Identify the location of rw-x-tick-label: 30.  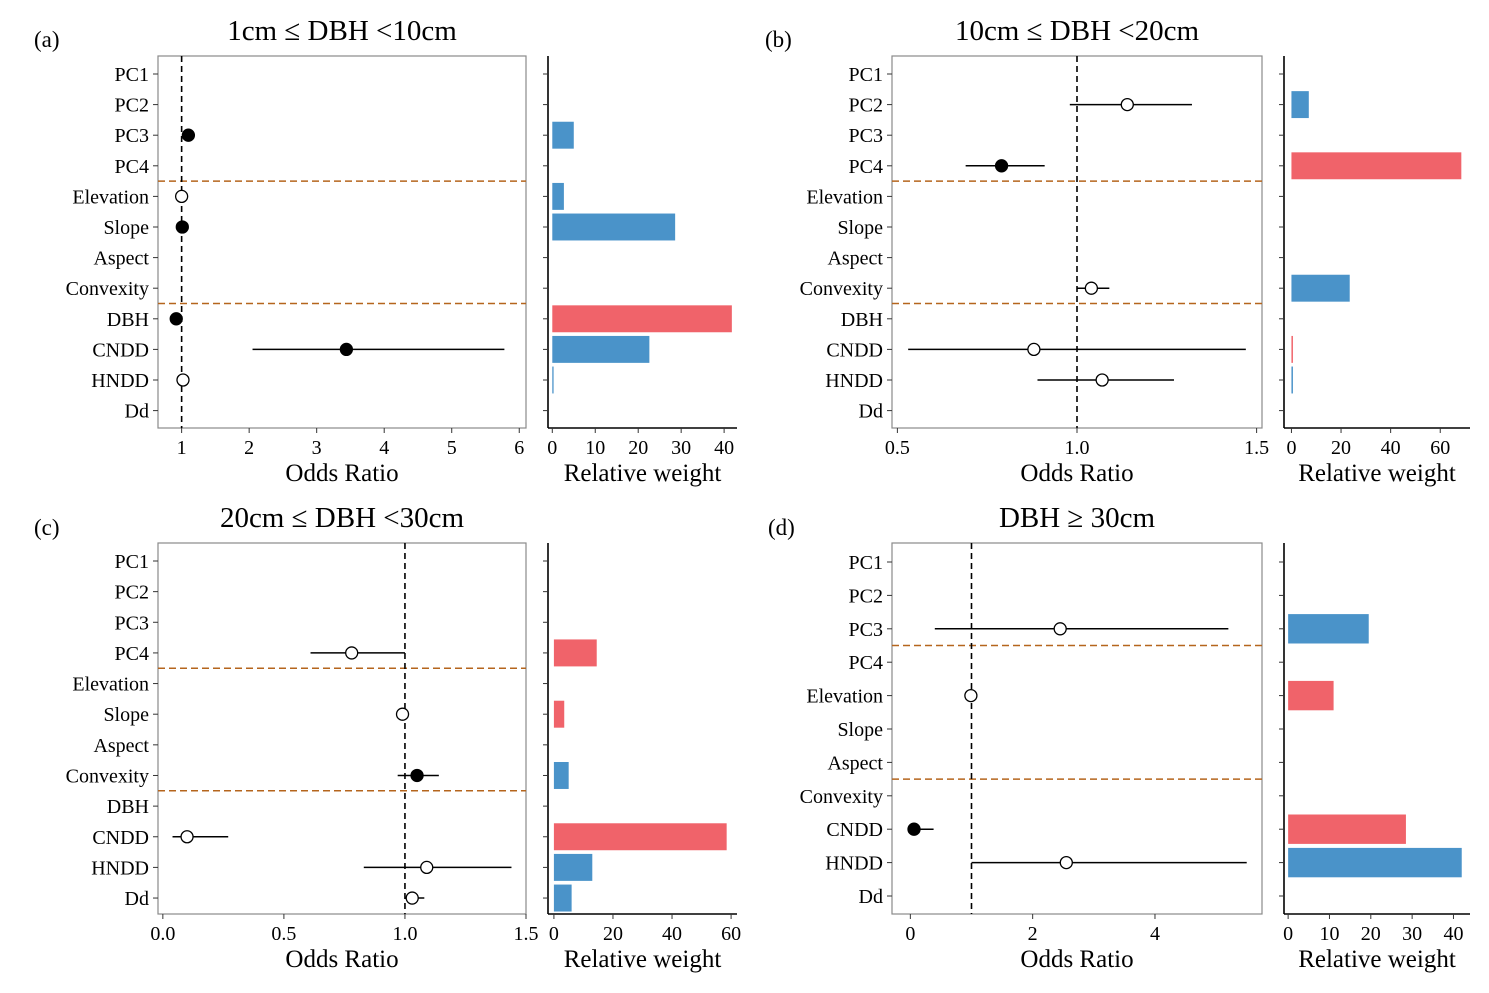
(1412, 934).